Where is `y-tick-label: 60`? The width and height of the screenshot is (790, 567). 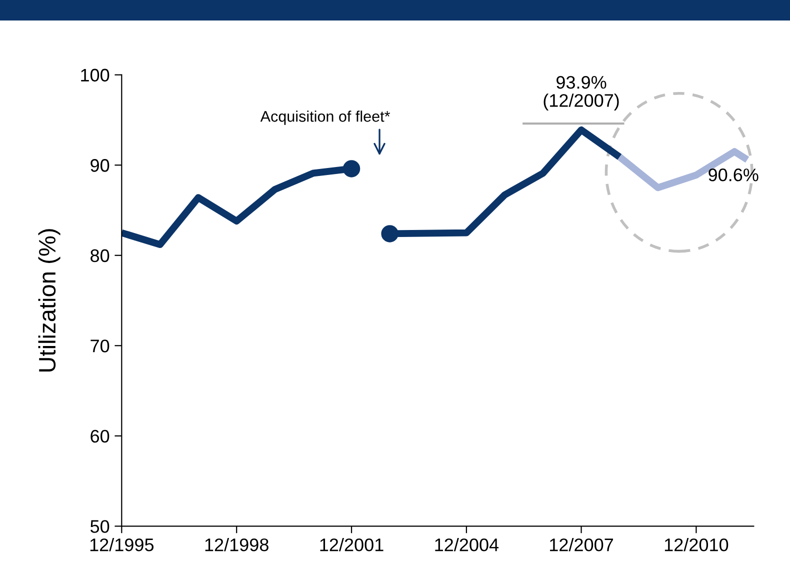
y-tick-label: 60 is located at coordinates (100, 436).